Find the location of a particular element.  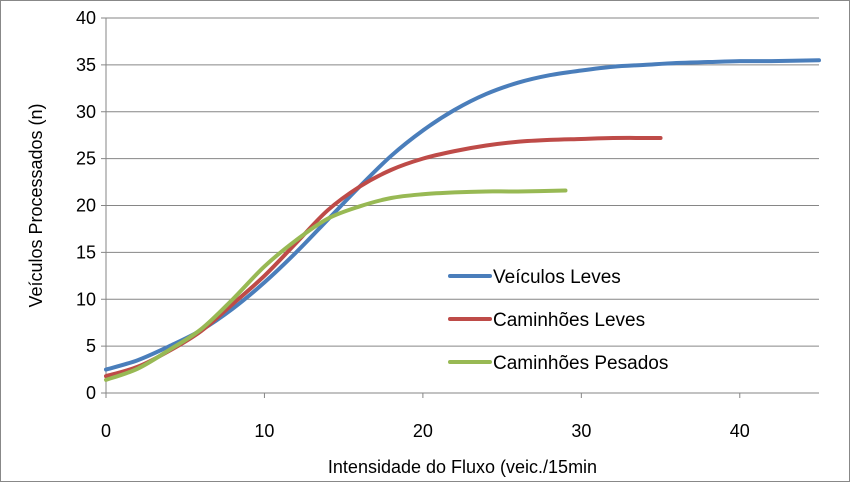

y-tick-label: 5 is located at coordinates (91, 346).